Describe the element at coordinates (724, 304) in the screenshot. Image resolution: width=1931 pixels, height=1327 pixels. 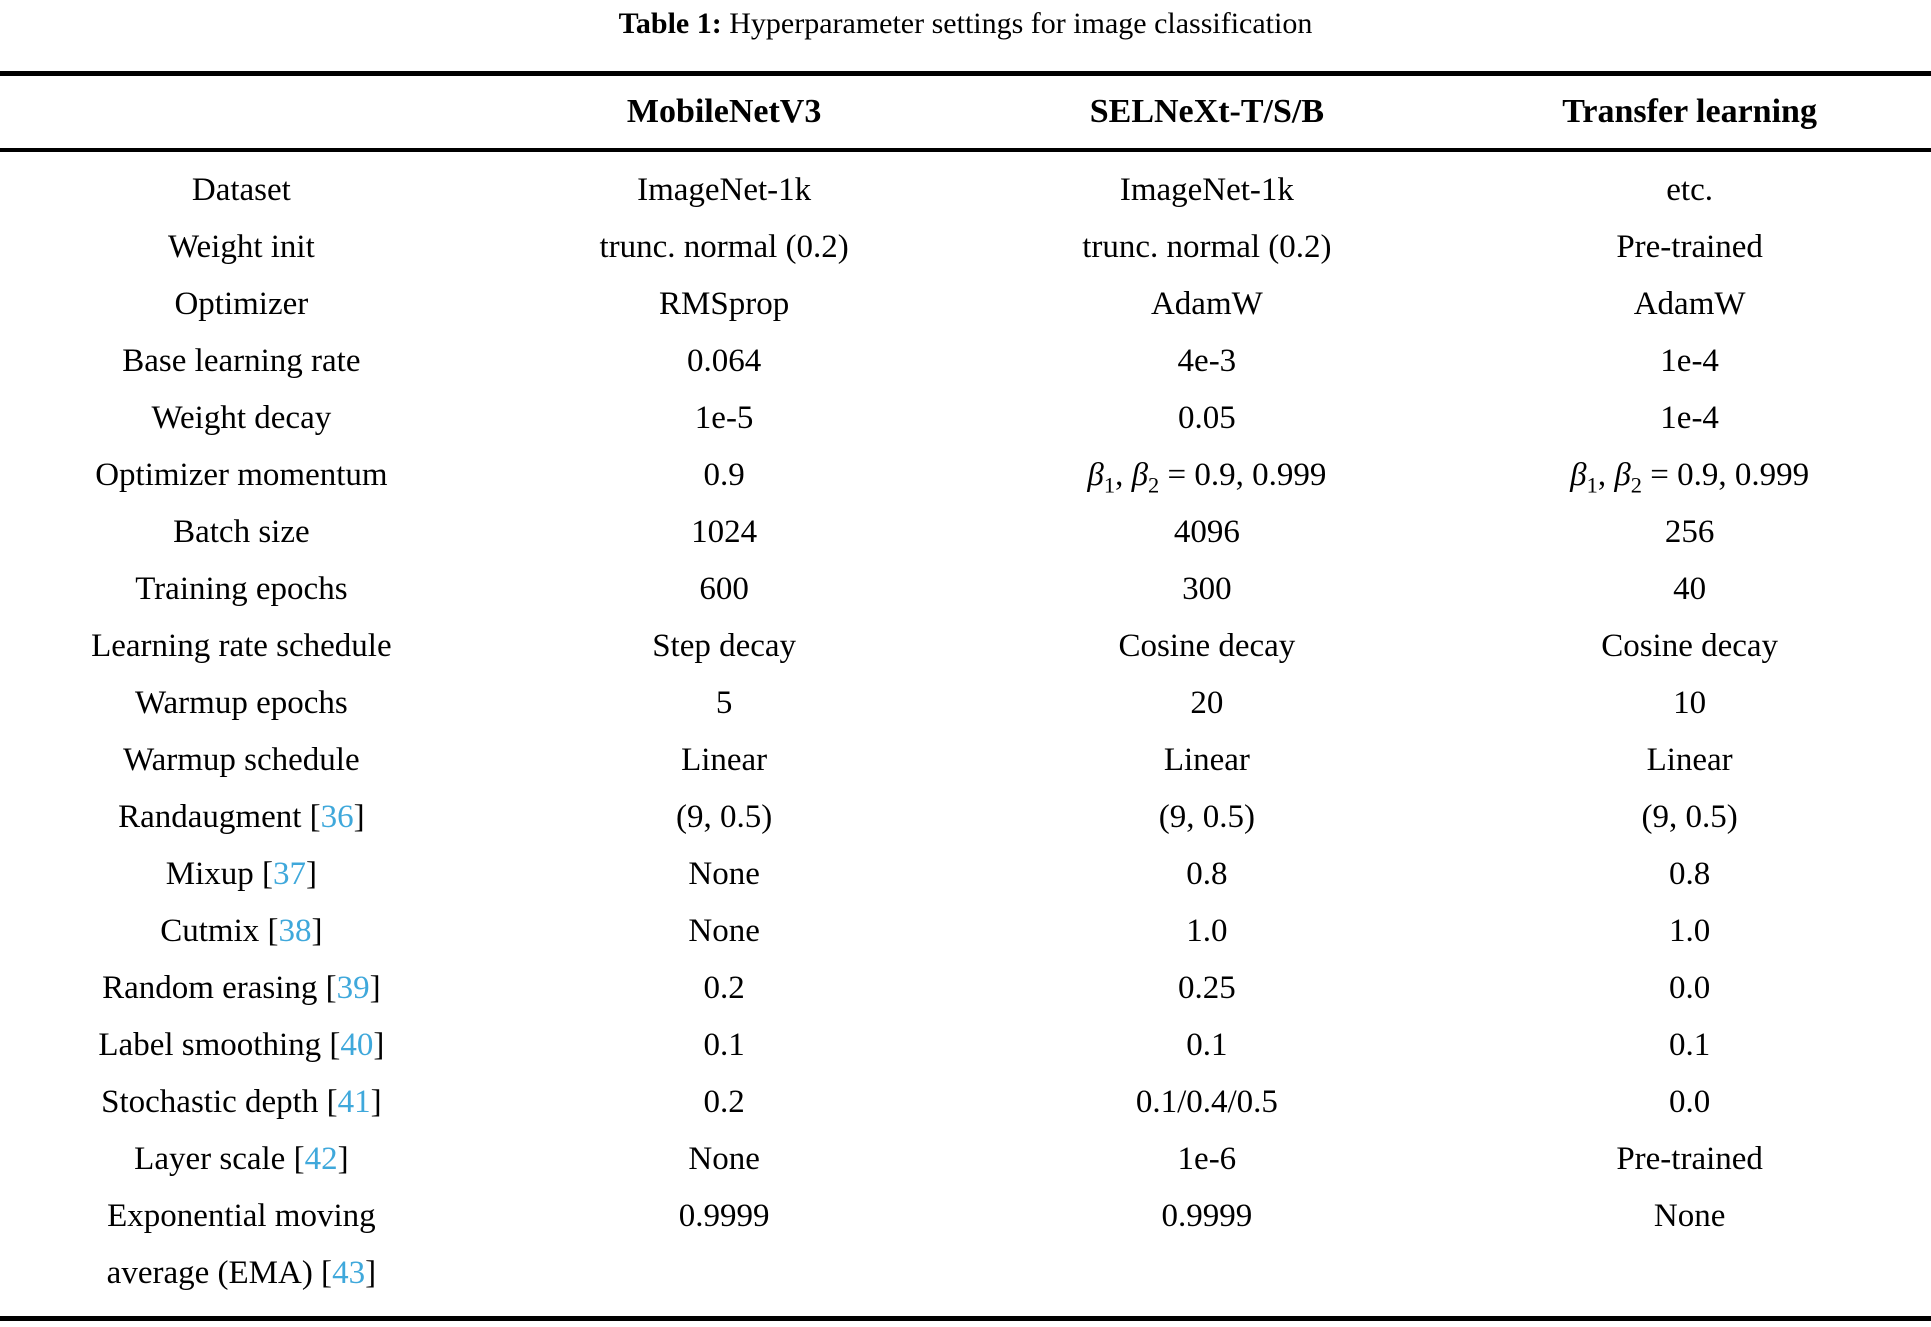
I see `cell-value: RMSprop` at that location.